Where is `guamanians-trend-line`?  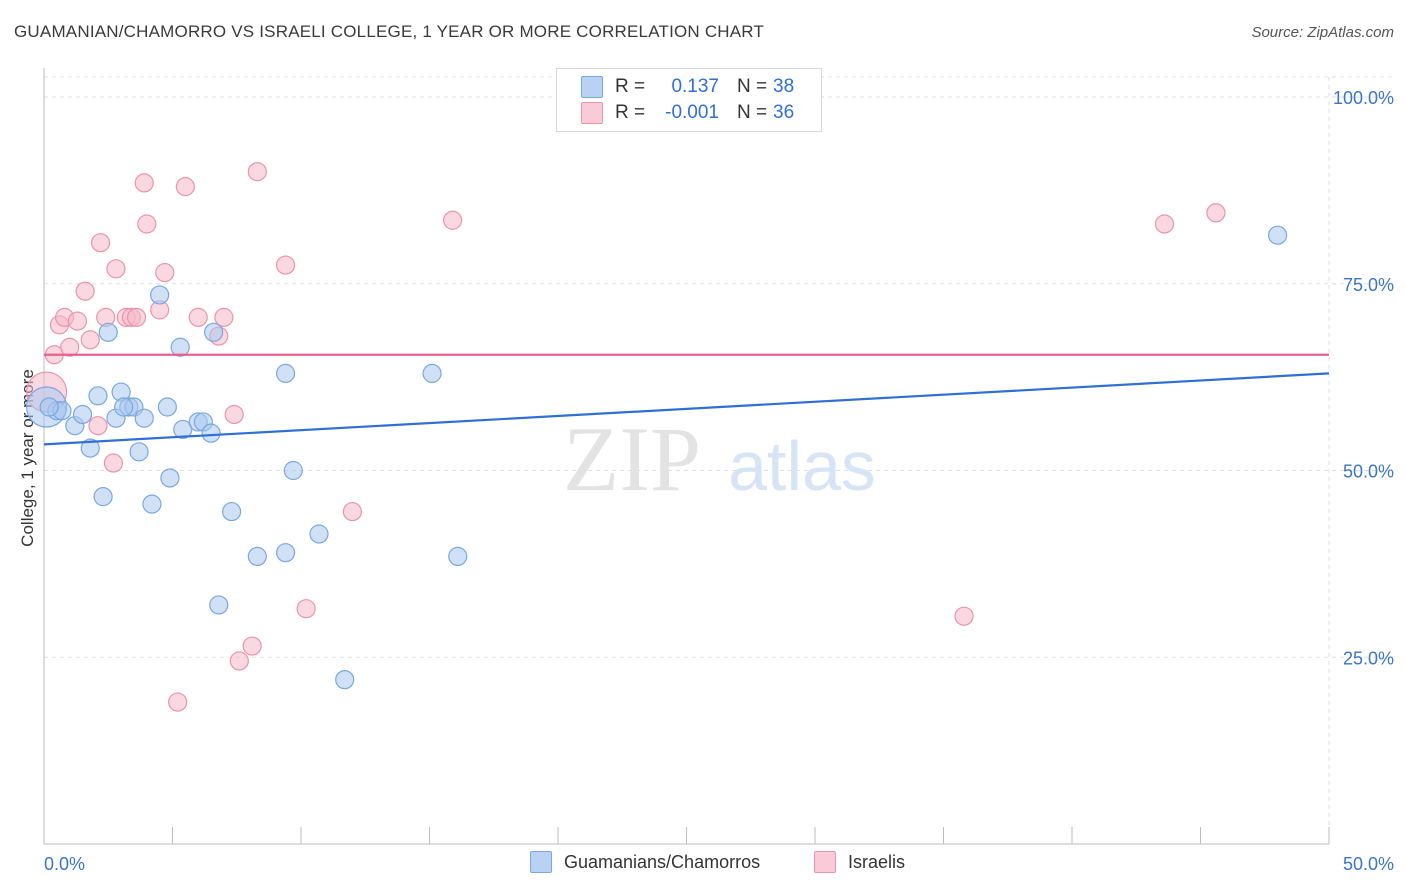 guamanians-trend-line is located at coordinates (686, 409).